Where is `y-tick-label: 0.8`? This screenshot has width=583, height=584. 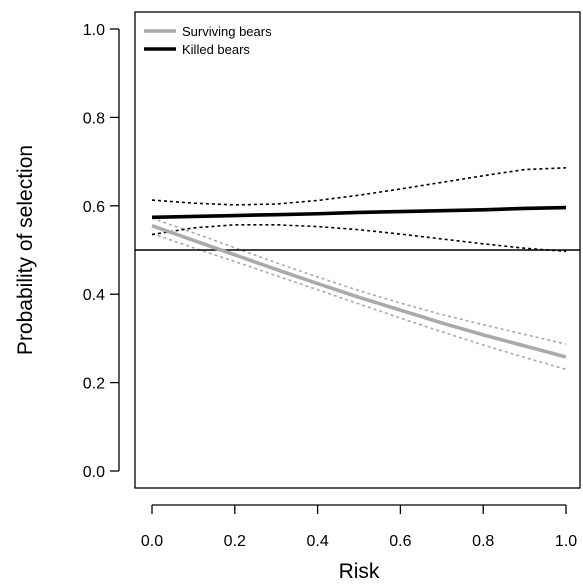 y-tick-label: 0.8 is located at coordinates (94, 118).